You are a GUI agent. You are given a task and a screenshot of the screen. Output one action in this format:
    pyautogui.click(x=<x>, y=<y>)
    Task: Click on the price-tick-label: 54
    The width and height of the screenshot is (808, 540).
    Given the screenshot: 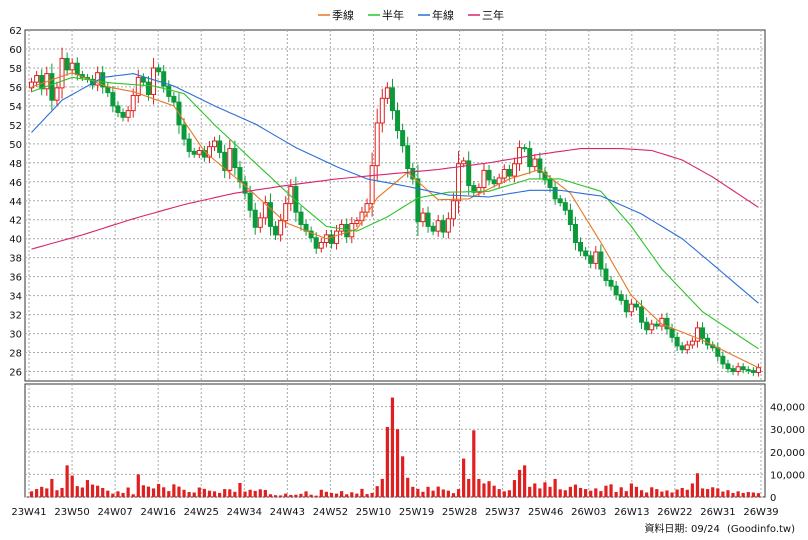 What is the action you would take?
    pyautogui.click(x=15, y=107)
    